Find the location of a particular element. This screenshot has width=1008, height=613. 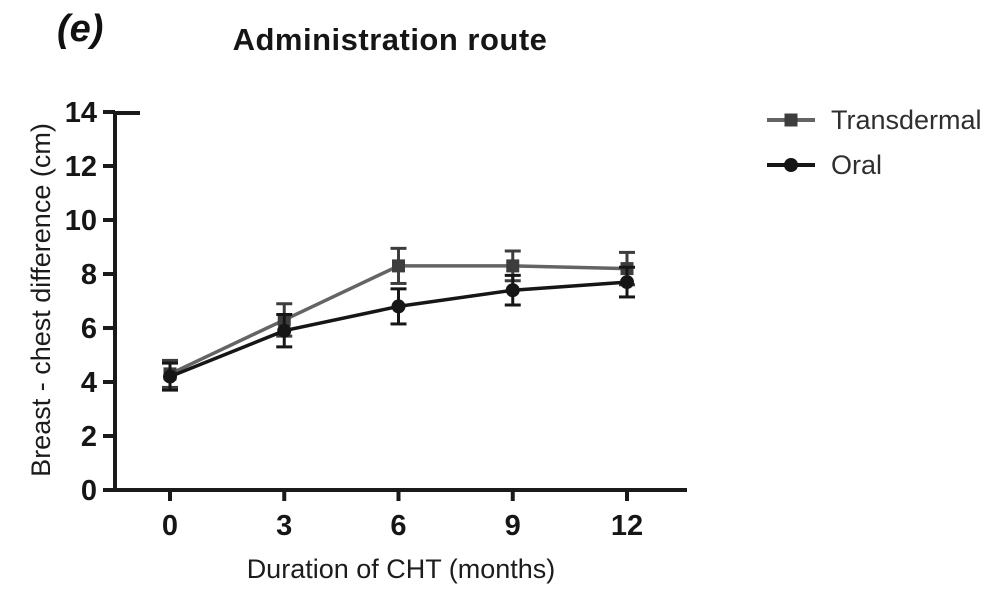

x-tick-label: 6 is located at coordinates (398, 526).